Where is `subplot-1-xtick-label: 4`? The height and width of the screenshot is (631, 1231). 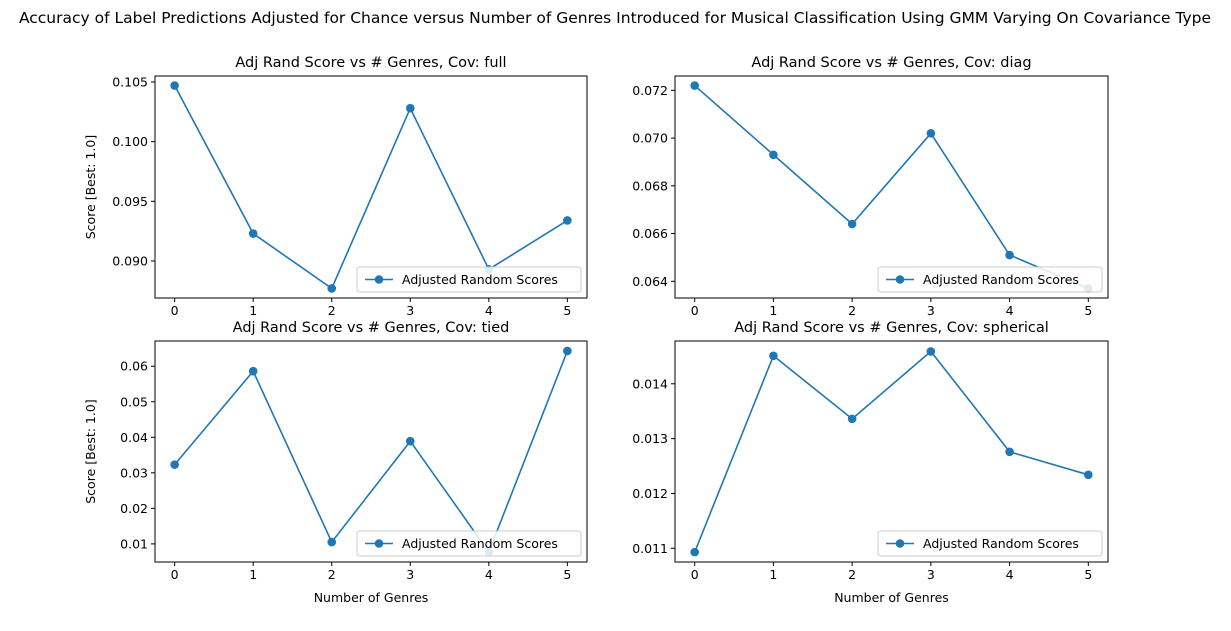 subplot-1-xtick-label: 4 is located at coordinates (489, 310).